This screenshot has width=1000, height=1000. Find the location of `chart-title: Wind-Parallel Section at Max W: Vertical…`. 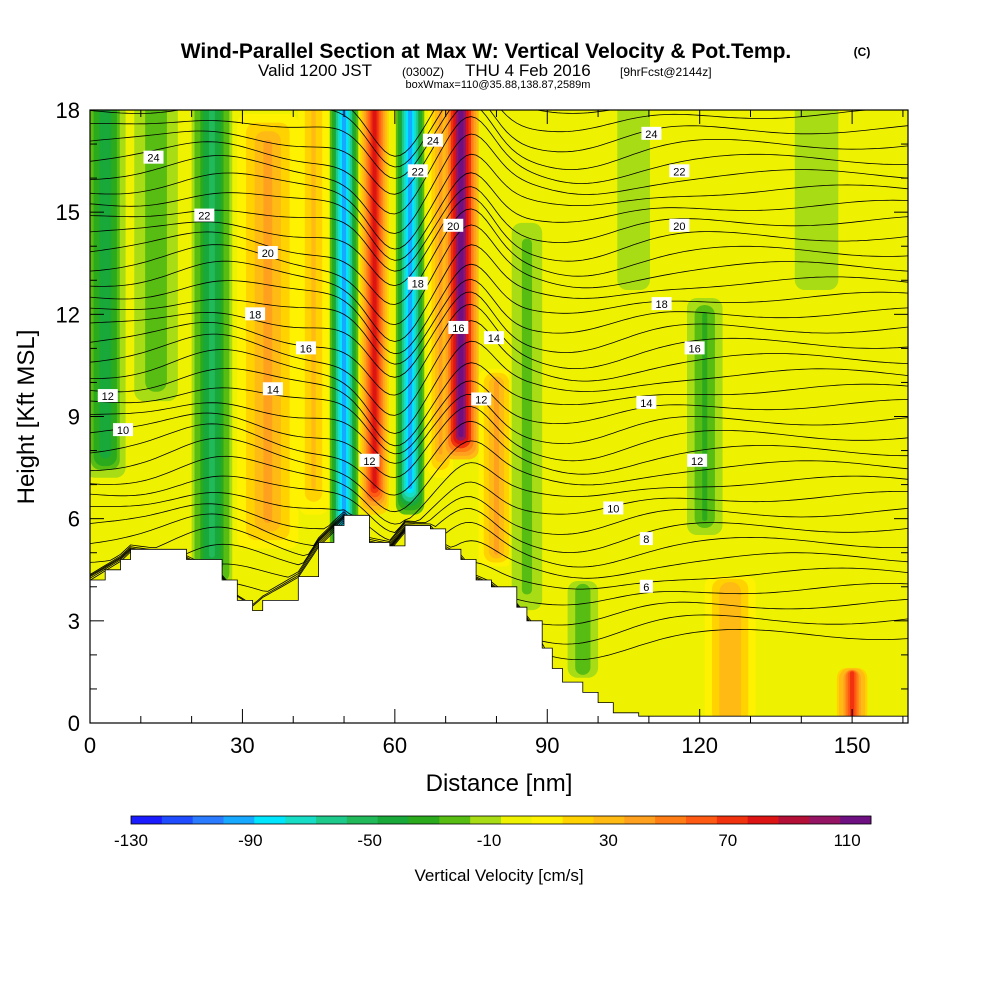

chart-title: Wind-Parallel Section at Max W: Vertical… is located at coordinates (486, 51).